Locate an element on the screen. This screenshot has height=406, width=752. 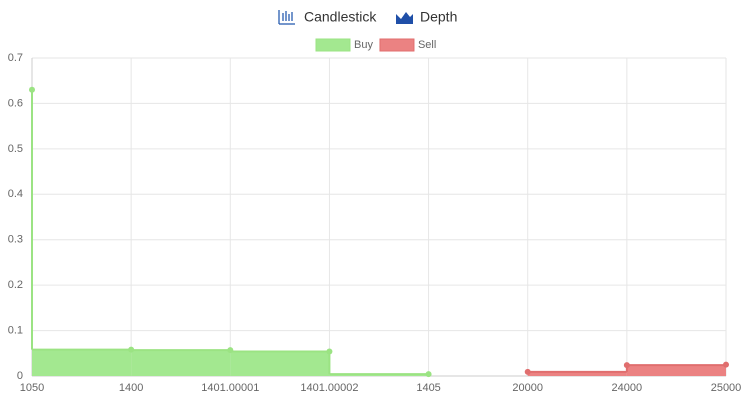
depth-icon is located at coordinates (404, 18).